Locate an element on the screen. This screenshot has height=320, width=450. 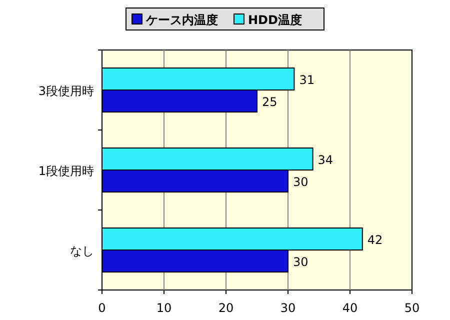
x-tick-label: 10 is located at coordinates (164, 308).